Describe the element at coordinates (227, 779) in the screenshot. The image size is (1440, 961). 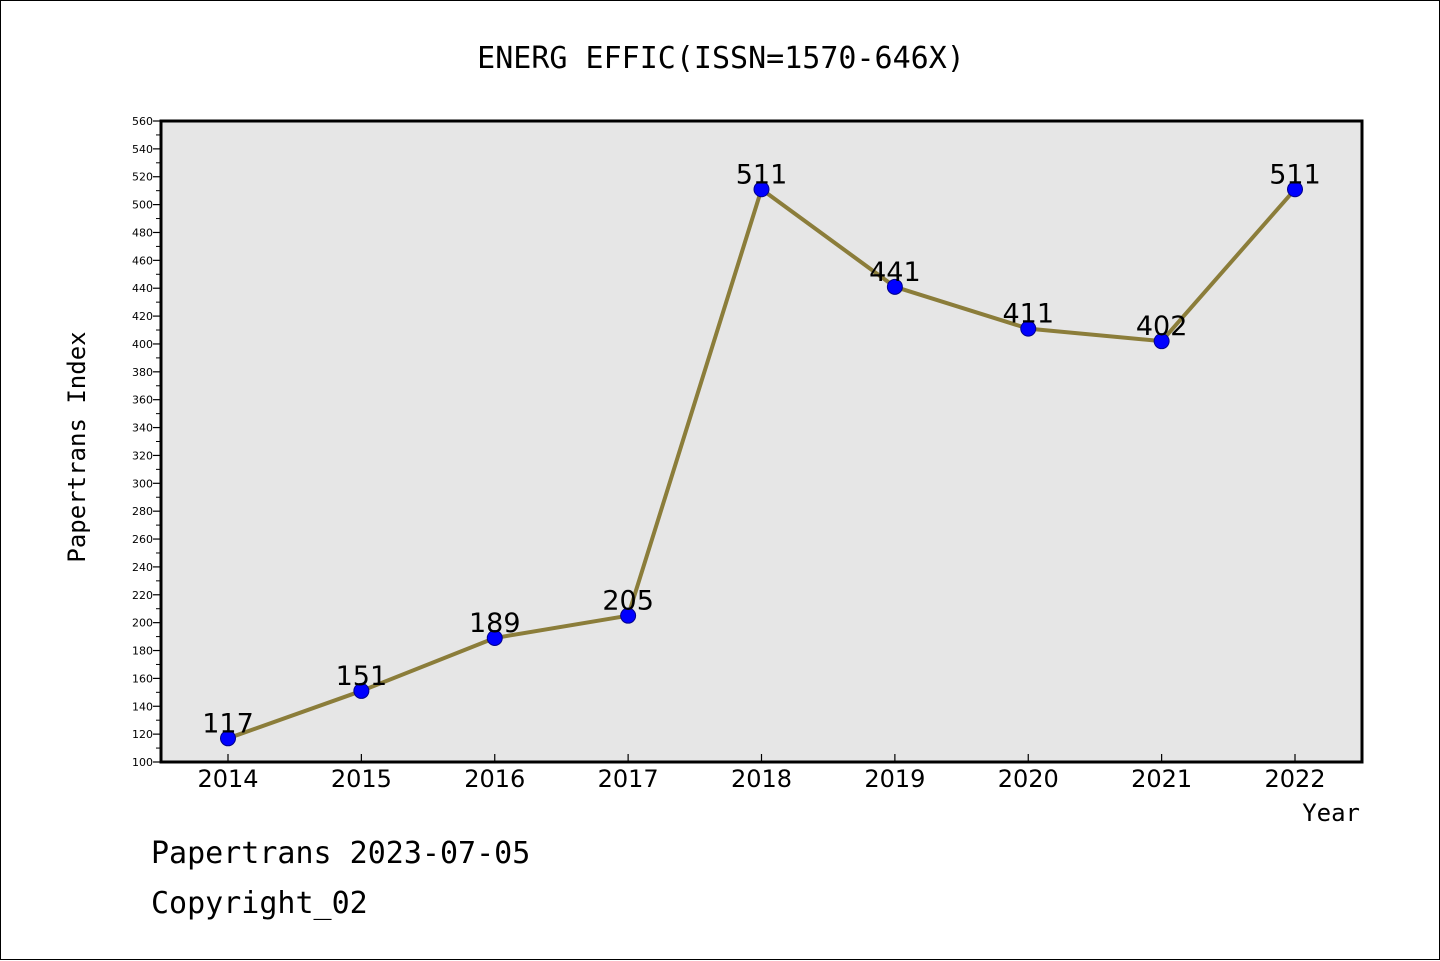
I see `x-tick-label: 2014` at that location.